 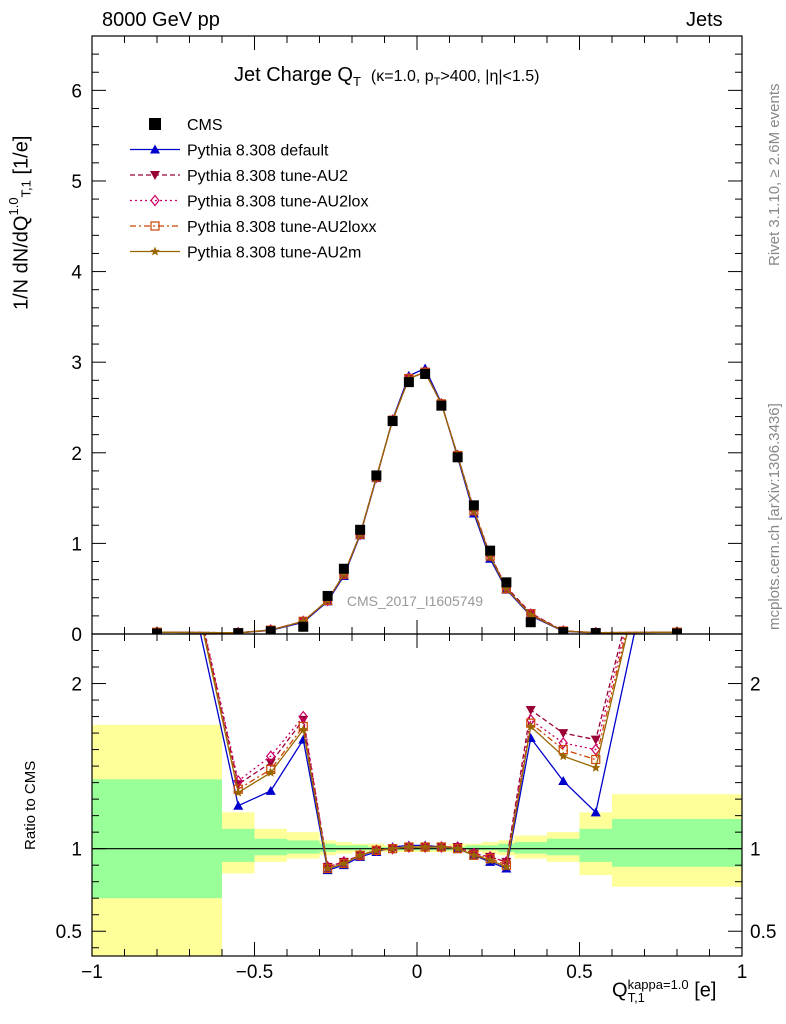 What do you see at coordinates (186, 125) in the screenshot?
I see `legend-entry: CMS` at bounding box center [186, 125].